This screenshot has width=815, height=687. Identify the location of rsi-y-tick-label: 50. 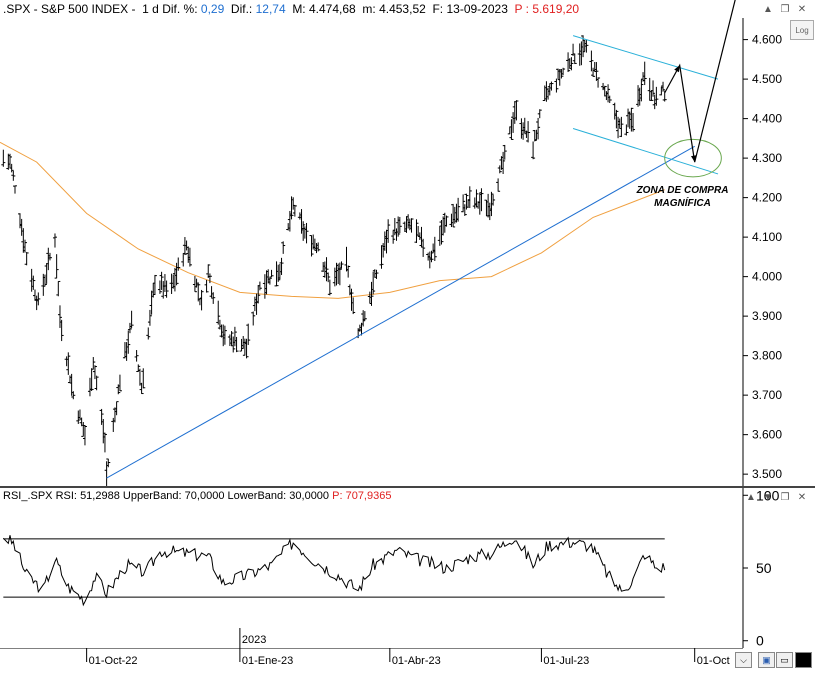
(764, 568).